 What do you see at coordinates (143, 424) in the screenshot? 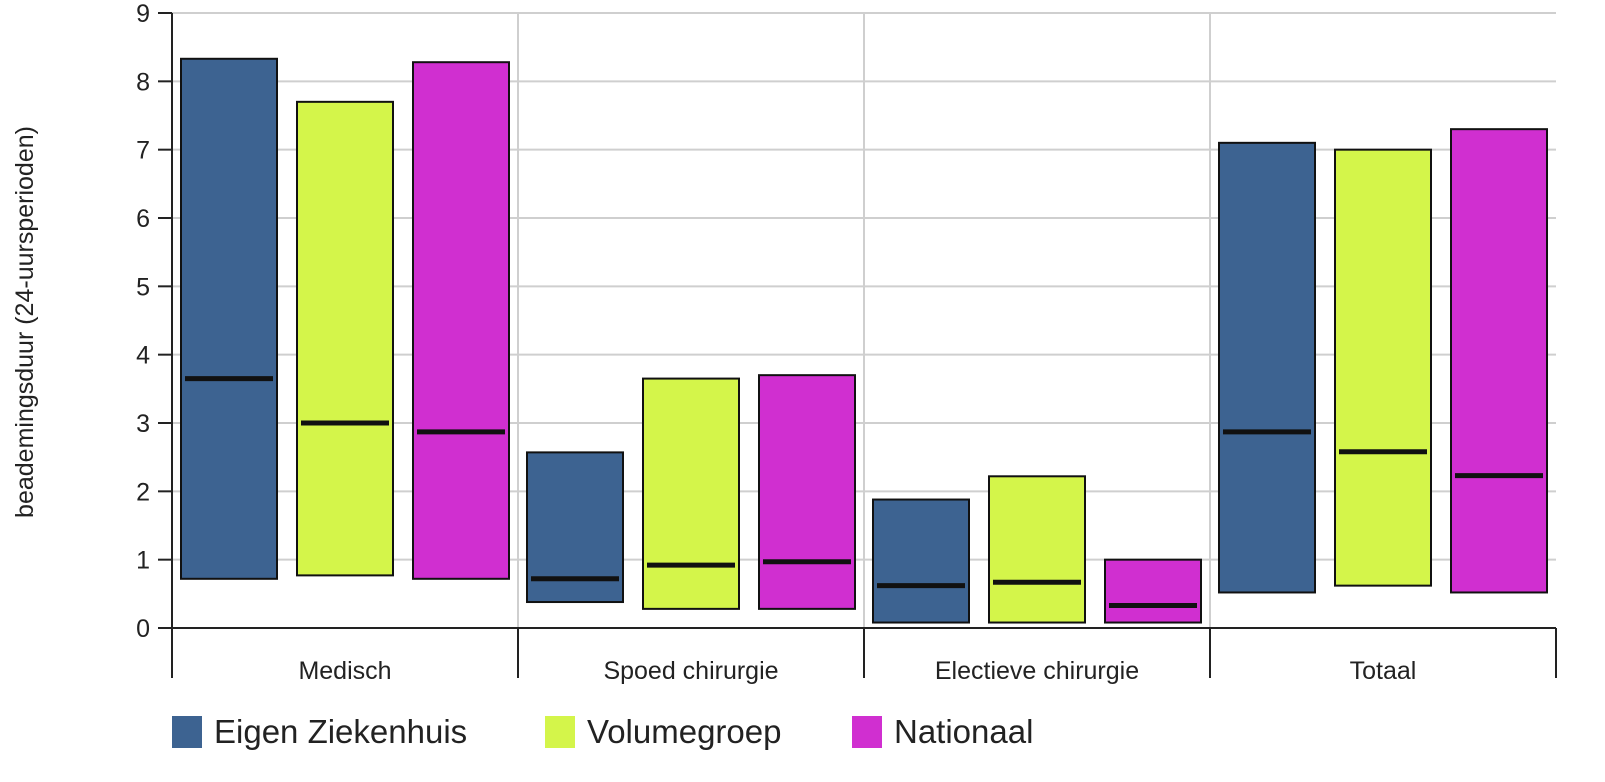
I see `y-tick-label: 3` at bounding box center [143, 424].